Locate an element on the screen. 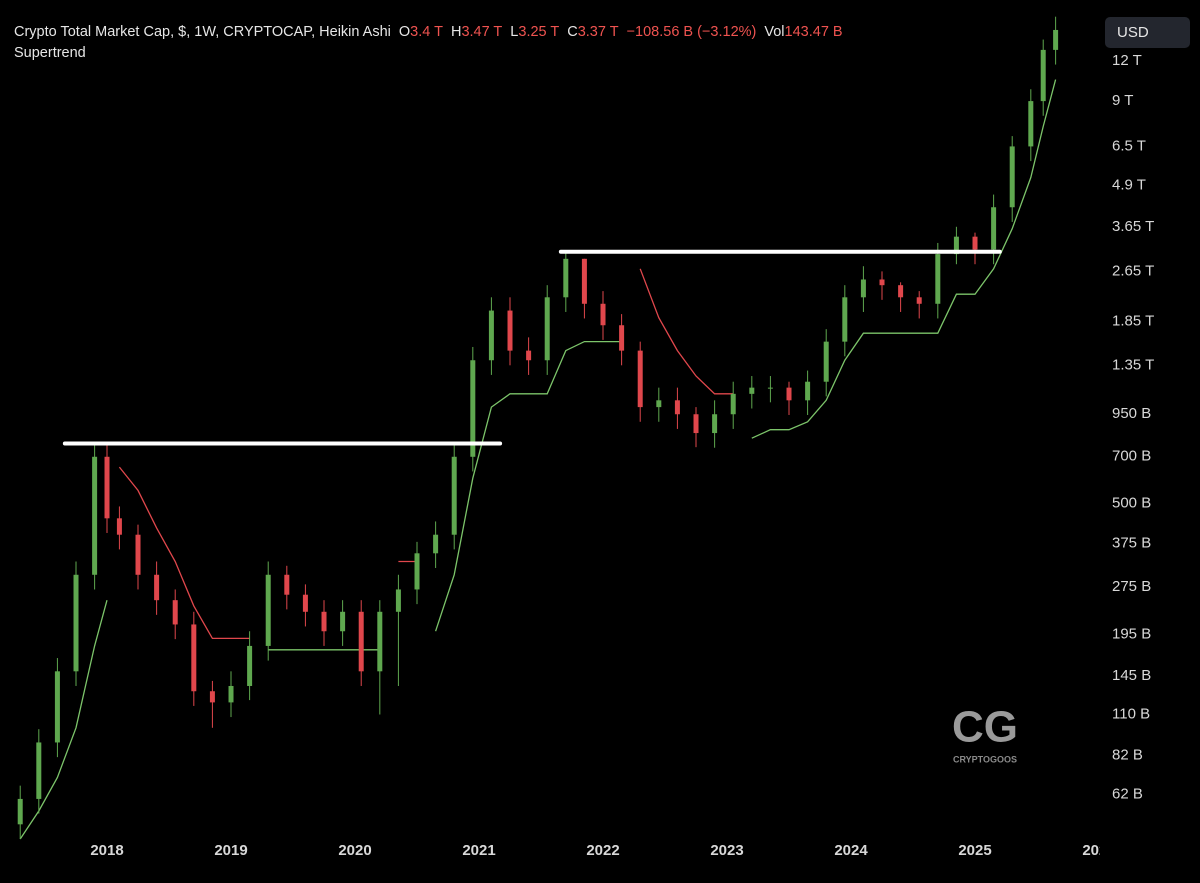 The width and height of the screenshot is (1200, 883). x-tick-label: 2020 is located at coordinates (354, 850).